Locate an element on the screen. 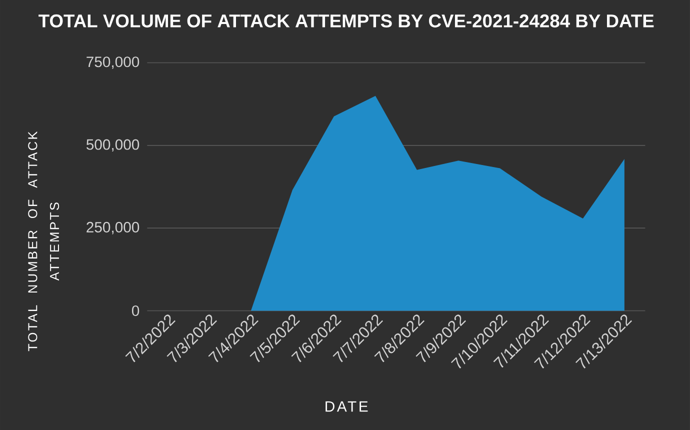 Image resolution: width=690 pixels, height=430 pixels. y-tick-label: 750,000 is located at coordinates (113, 62).